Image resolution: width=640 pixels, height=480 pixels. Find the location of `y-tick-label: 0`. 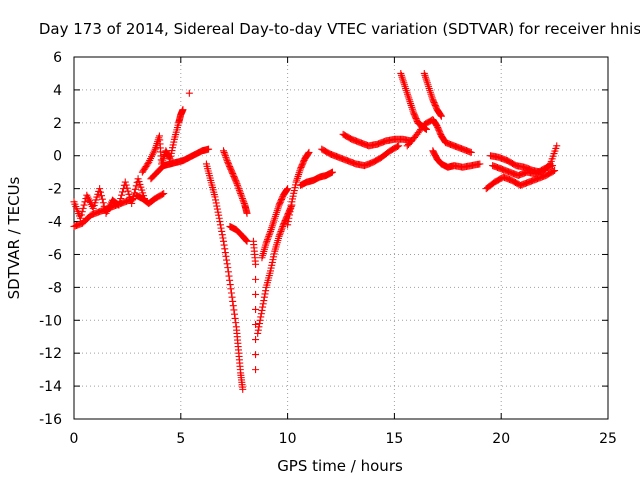

y-tick-label: 0 is located at coordinates (57, 157).